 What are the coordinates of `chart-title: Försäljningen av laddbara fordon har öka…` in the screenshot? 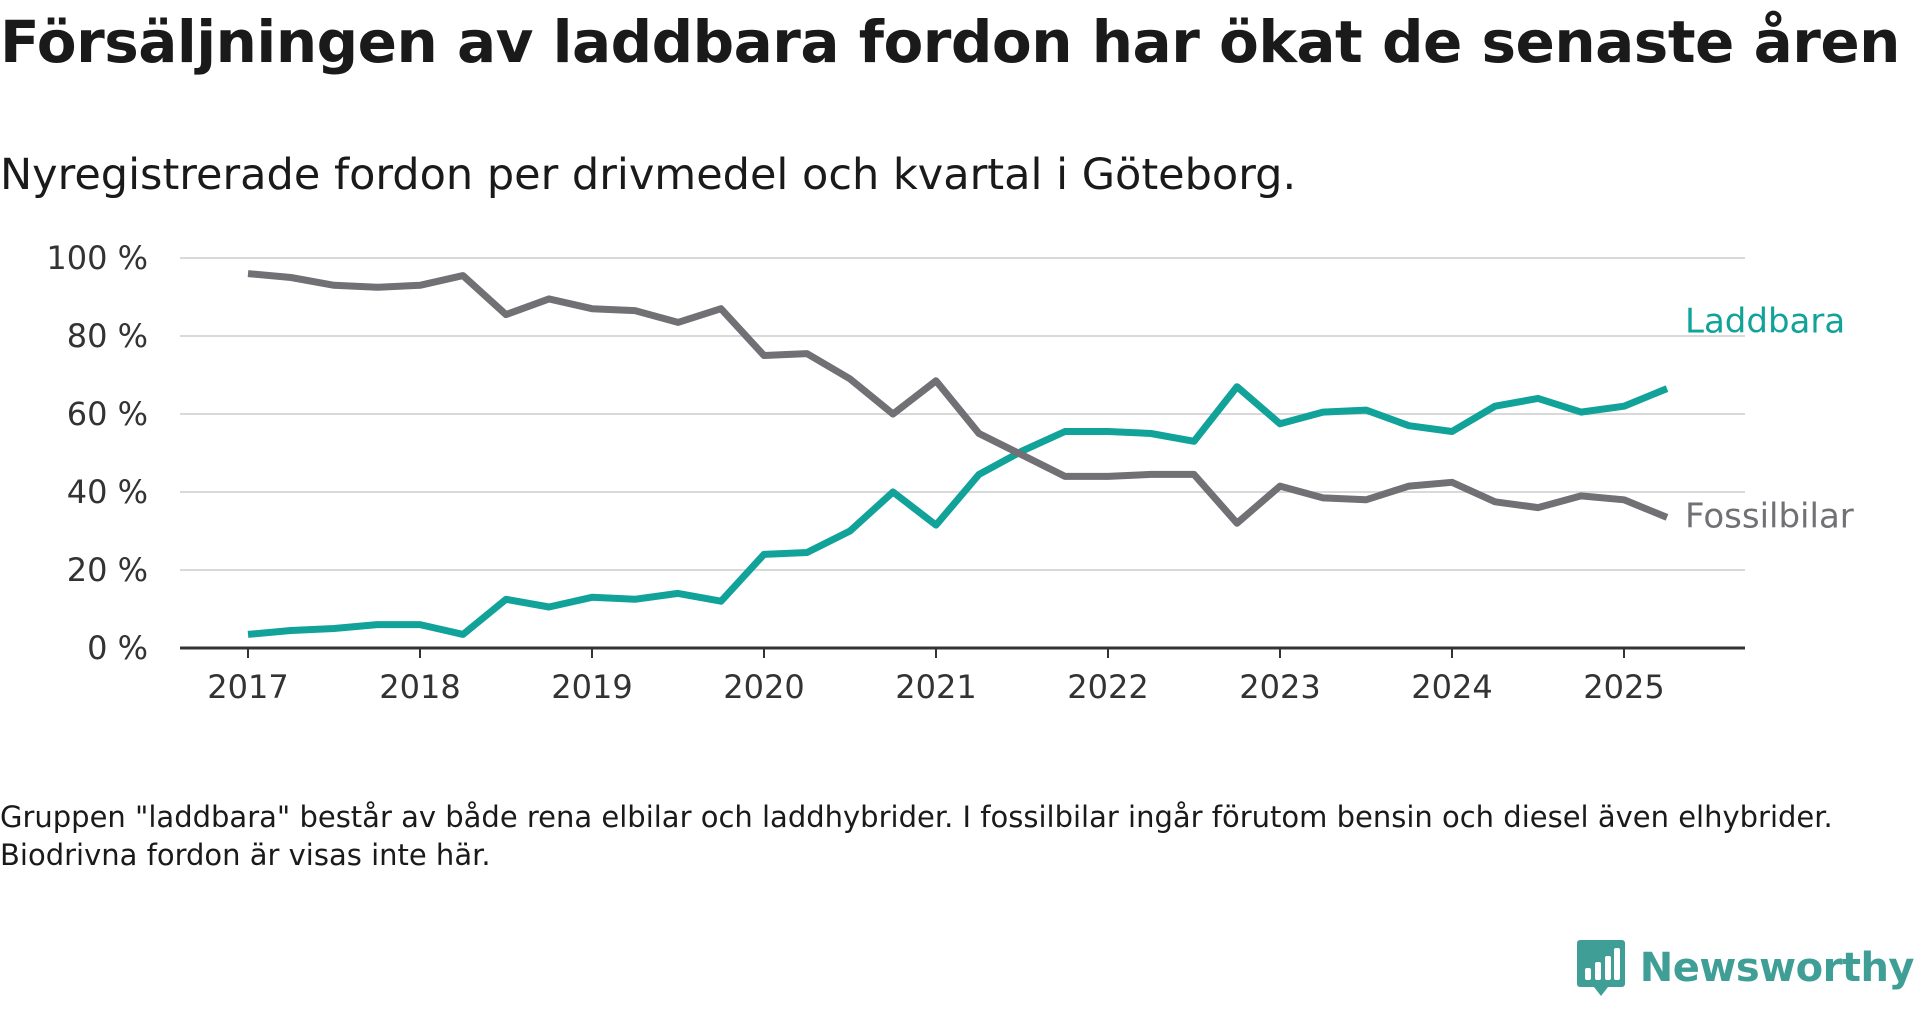 It's located at (950, 42).